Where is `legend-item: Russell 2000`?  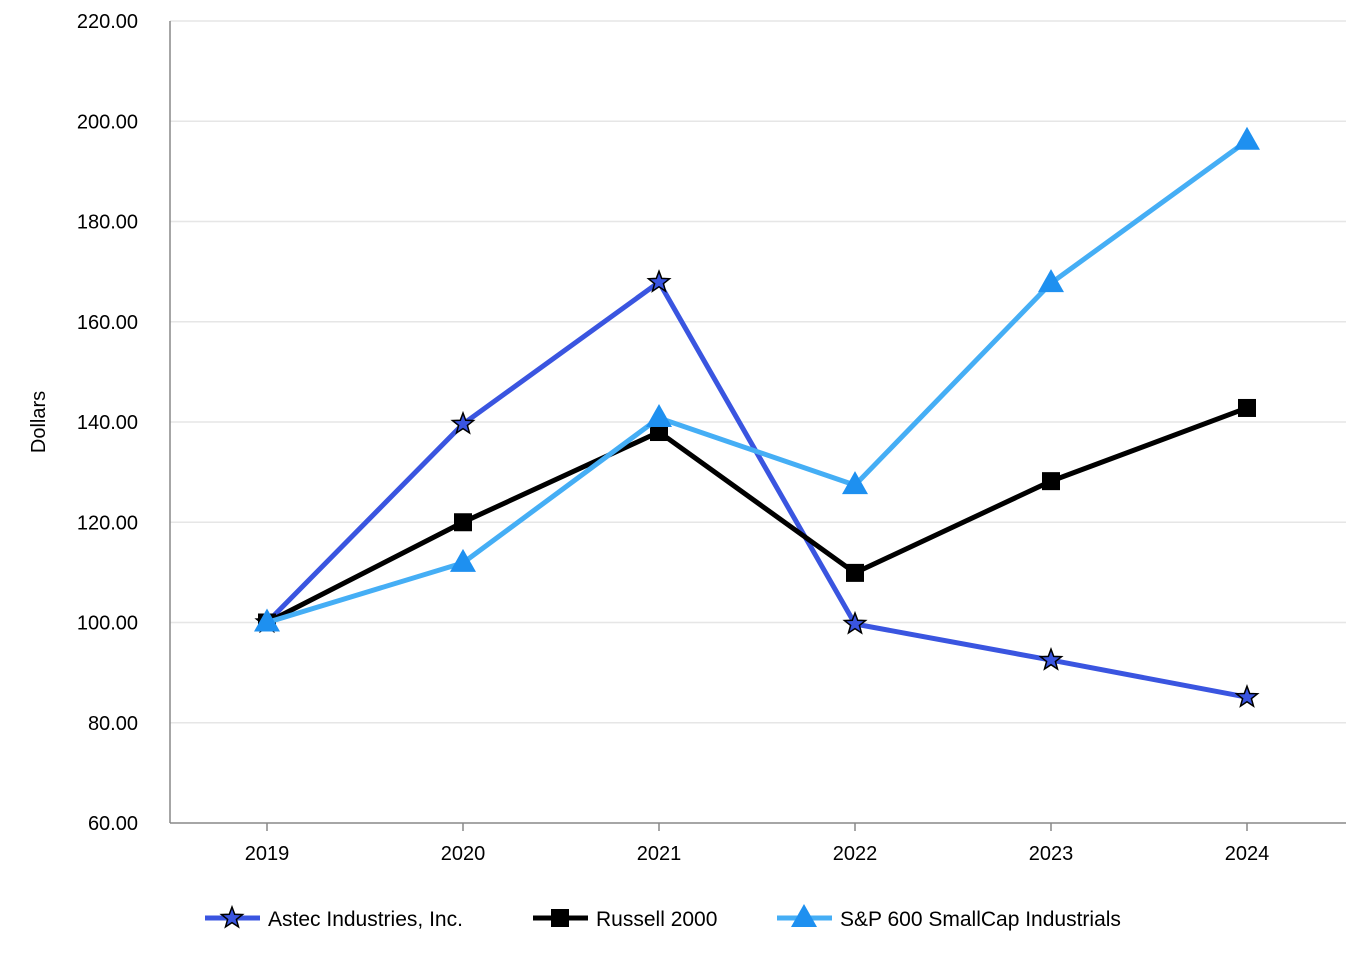
legend-item: Russell 2000 is located at coordinates (625, 919).